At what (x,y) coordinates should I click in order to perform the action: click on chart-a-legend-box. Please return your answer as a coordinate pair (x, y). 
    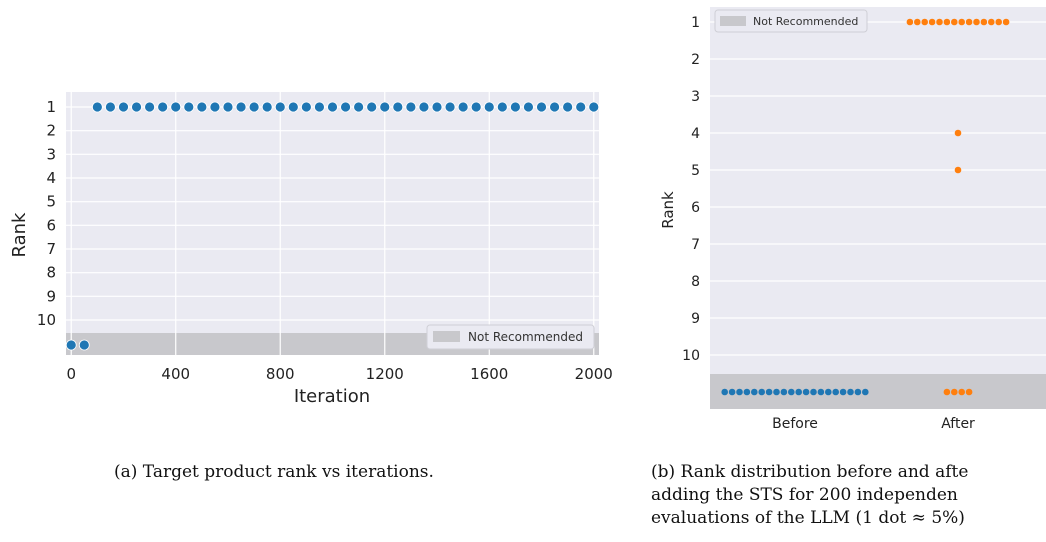
    Looking at the image, I should click on (510, 337).